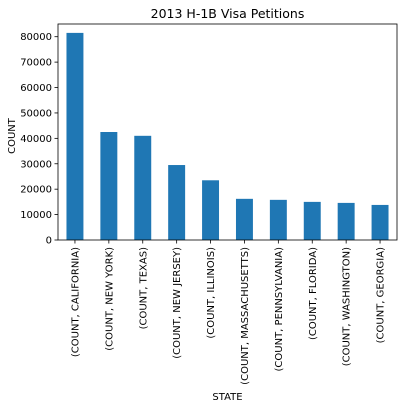 Image resolution: width=405 pixels, height=408 pixels. Describe the element at coordinates (36, 113) in the screenshot. I see `y-tick-label: 50000` at that location.